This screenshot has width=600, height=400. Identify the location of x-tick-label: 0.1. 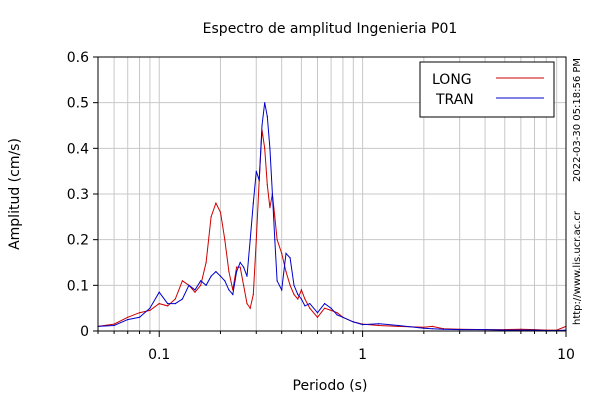
(159, 355).